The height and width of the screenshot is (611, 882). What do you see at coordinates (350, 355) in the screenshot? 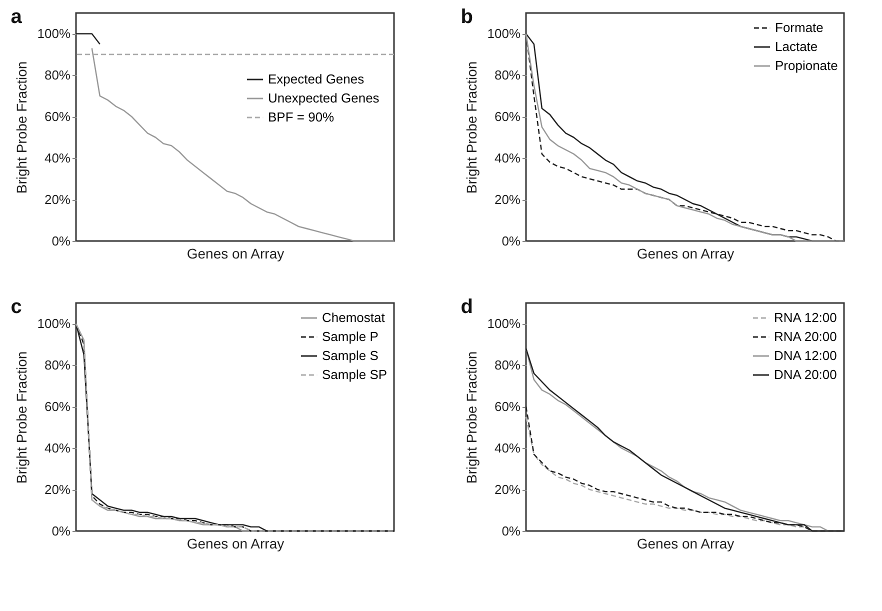
I see `legend-label: Sample S` at bounding box center [350, 355].